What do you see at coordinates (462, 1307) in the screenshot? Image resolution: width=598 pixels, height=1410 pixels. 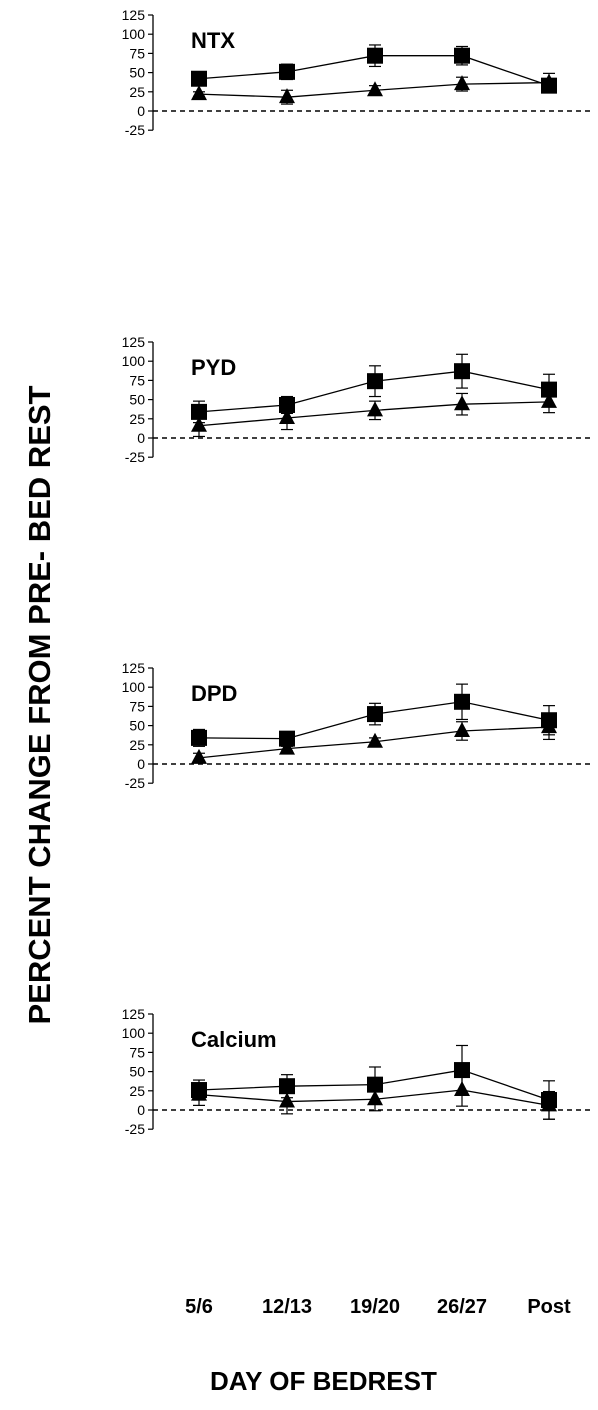 I see `x-tick-label: 26/27` at bounding box center [462, 1307].